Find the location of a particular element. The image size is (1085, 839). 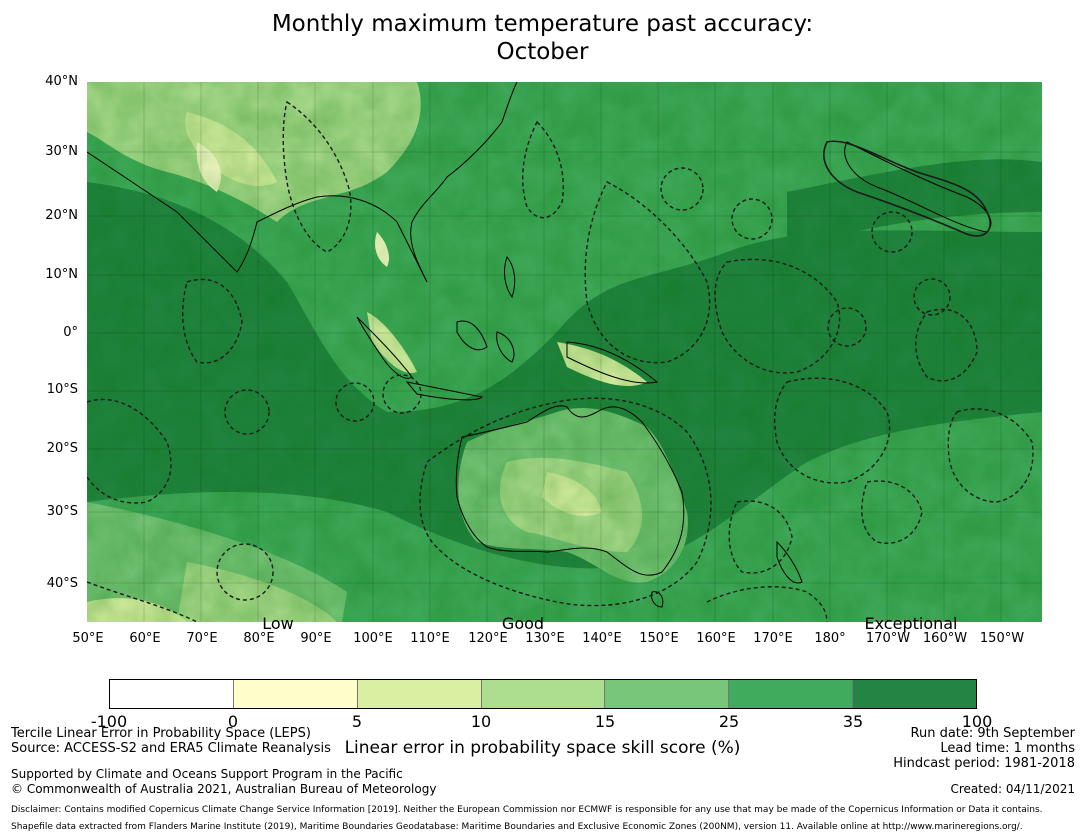

lon-label: 50°E is located at coordinates (88, 638).